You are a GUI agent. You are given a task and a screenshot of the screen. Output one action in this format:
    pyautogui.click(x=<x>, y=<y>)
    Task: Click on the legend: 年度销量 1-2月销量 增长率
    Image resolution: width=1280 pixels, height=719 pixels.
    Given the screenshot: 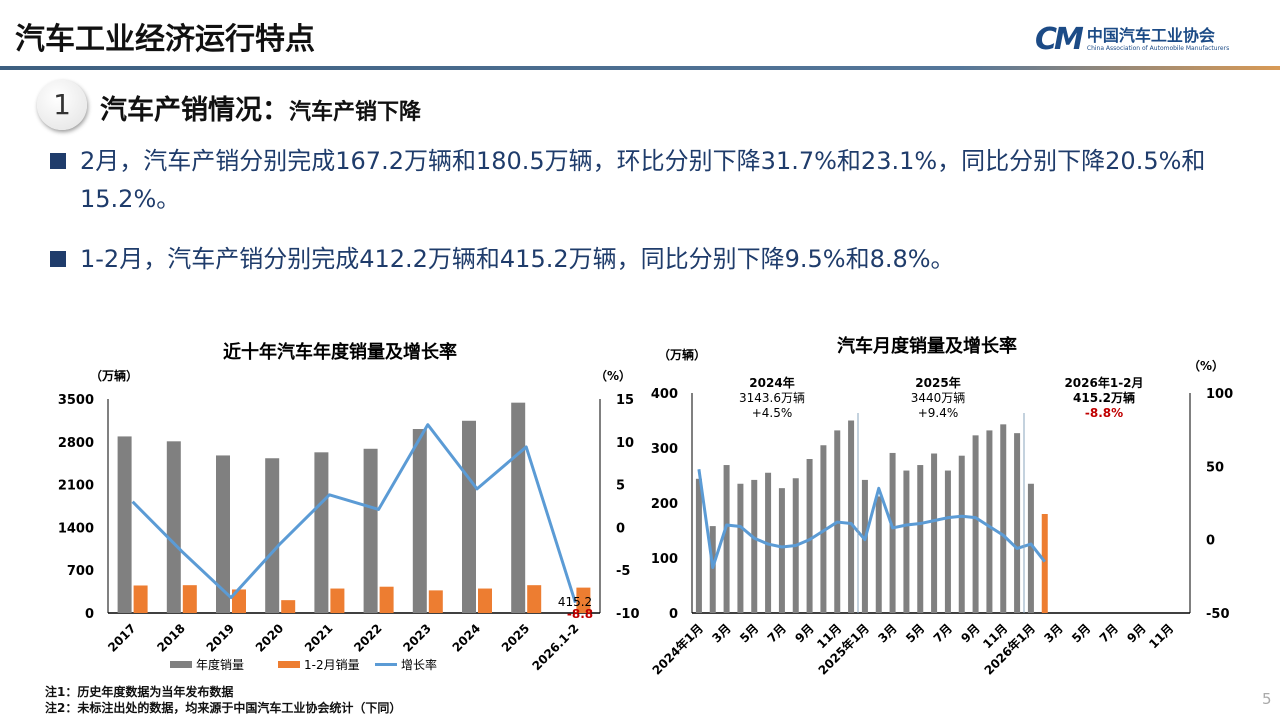 What is the action you would take?
    pyautogui.click(x=303, y=664)
    